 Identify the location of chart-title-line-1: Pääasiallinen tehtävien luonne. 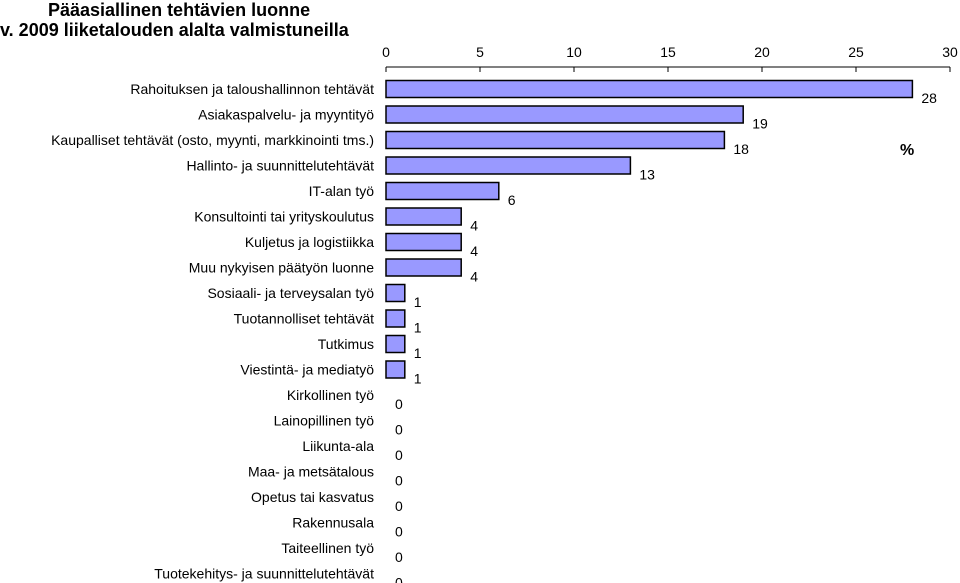
(179, 10).